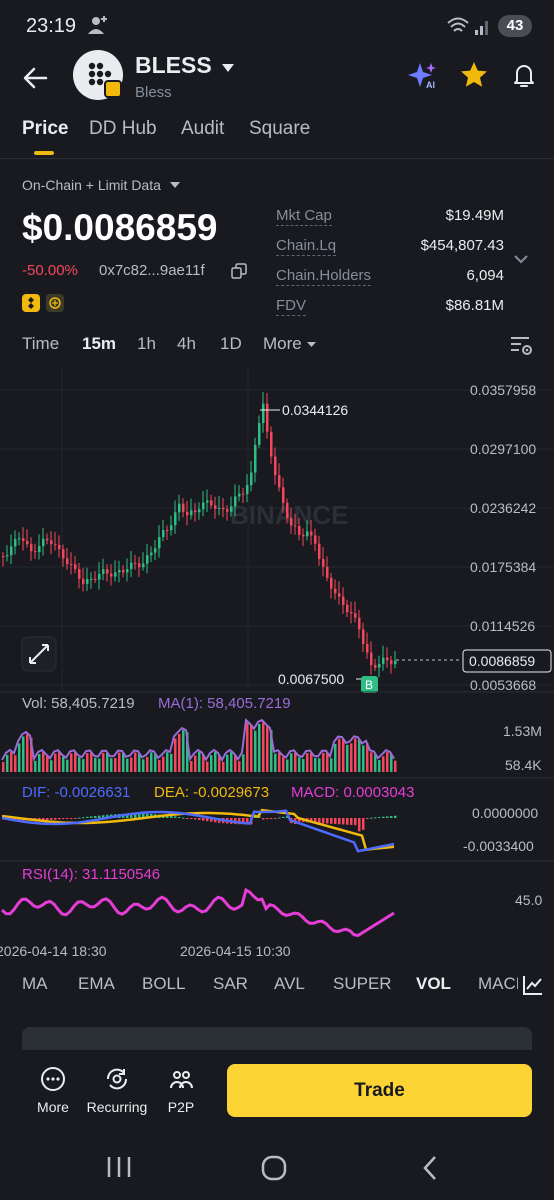 This screenshot has height=1200, width=554. I want to click on indicator-macd: MACD, so click(498, 983).